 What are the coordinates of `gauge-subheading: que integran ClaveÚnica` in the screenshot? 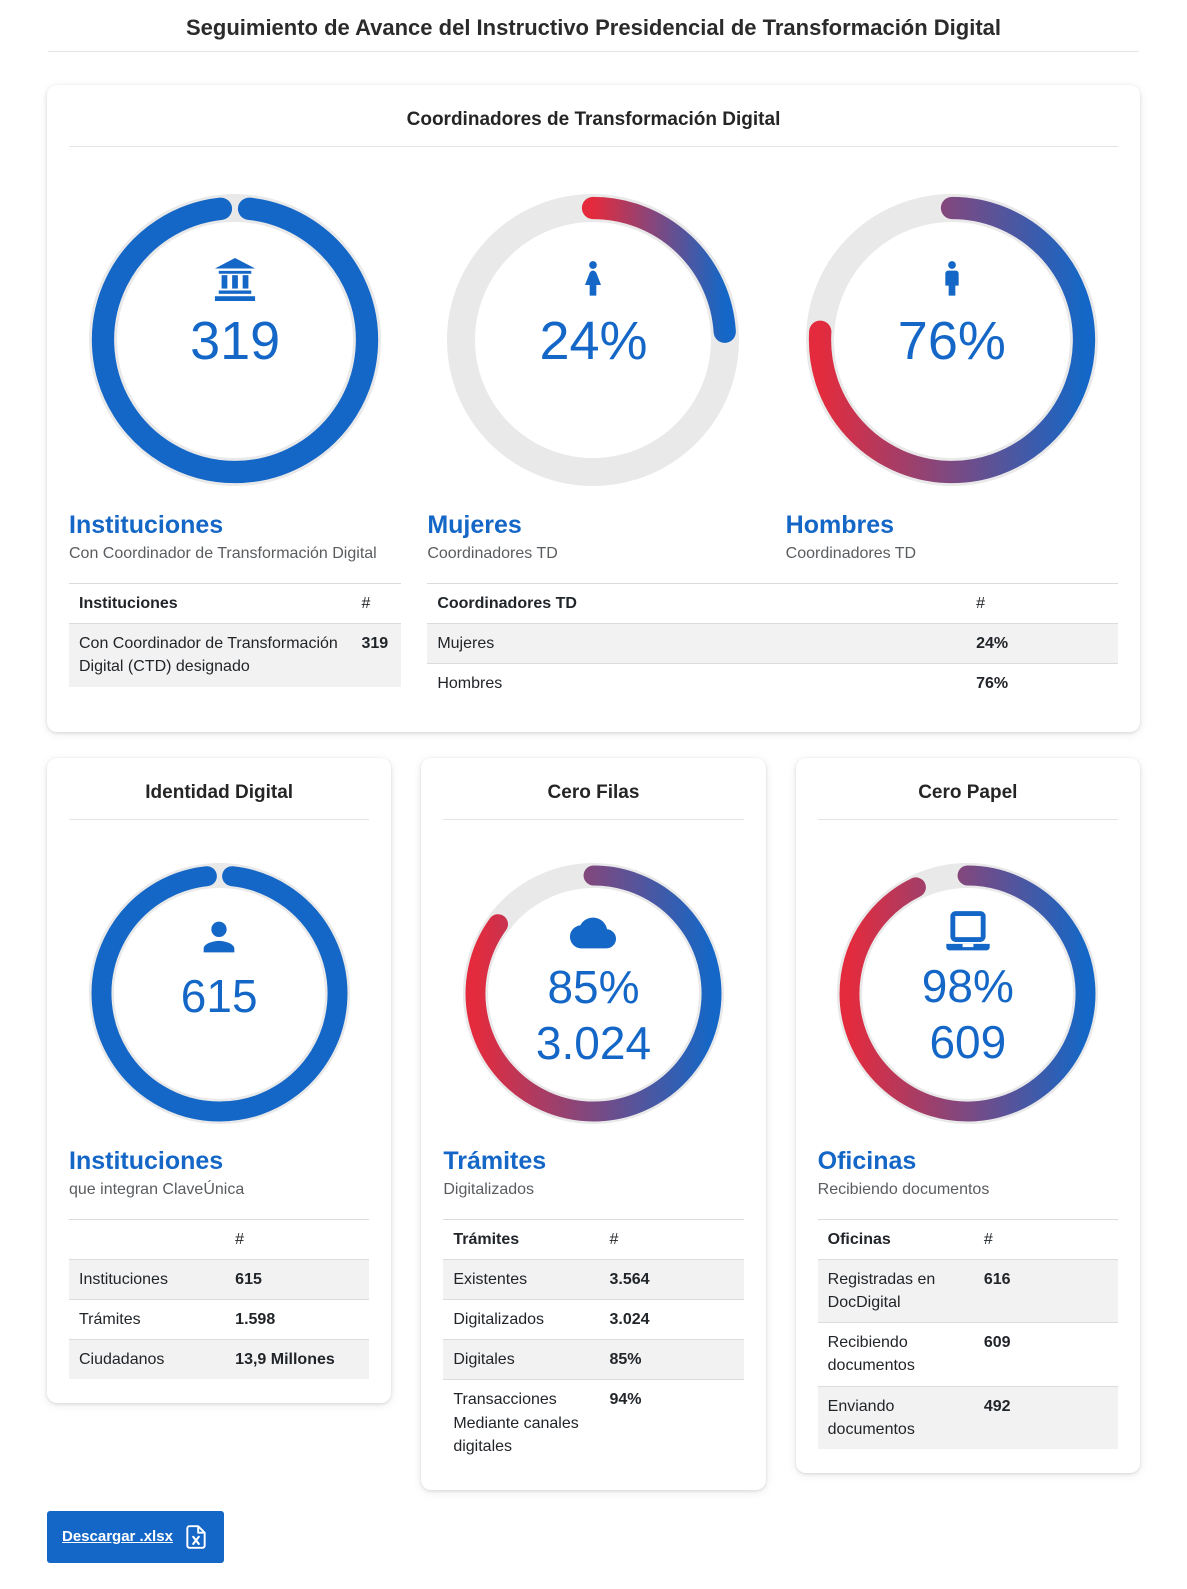 It's located at (157, 1189).